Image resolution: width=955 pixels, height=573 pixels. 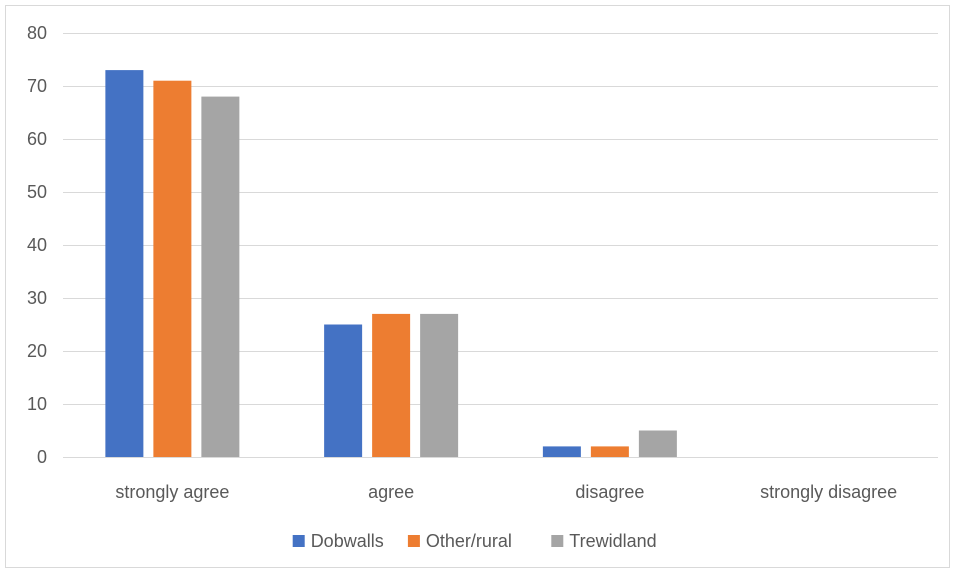 I want to click on bar-other-rural-agree, so click(x=391, y=385).